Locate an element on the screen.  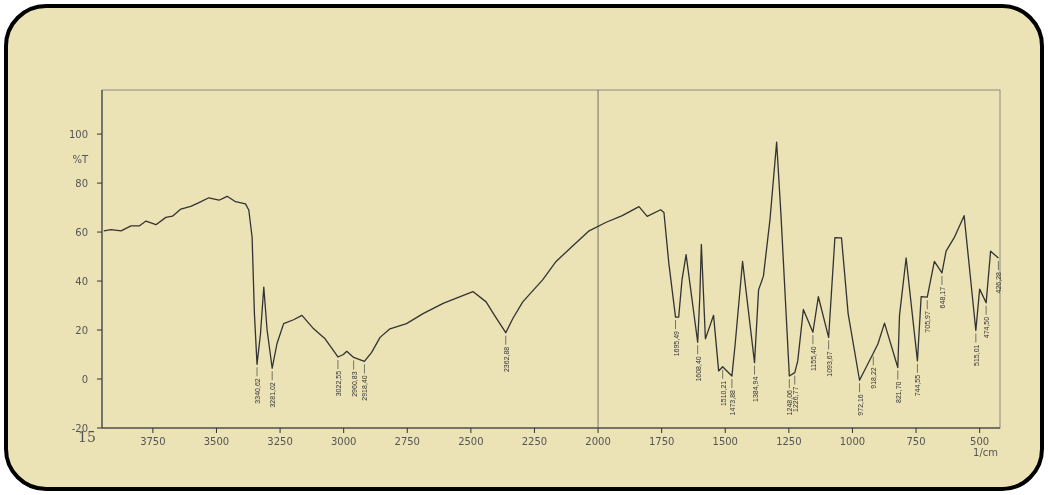
x-tick-label: 500 is located at coordinates (980, 441).